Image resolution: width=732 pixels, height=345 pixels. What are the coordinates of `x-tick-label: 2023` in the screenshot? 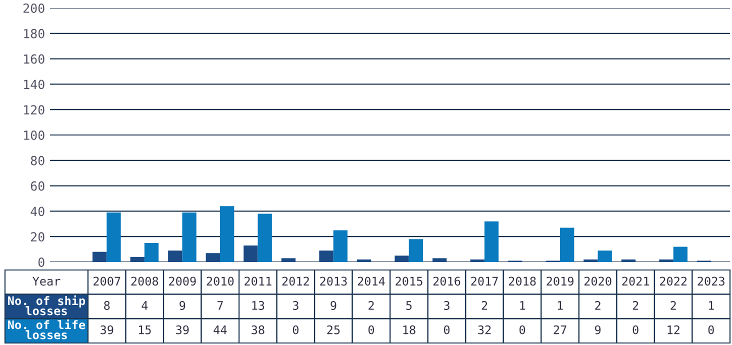 It's located at (711, 281).